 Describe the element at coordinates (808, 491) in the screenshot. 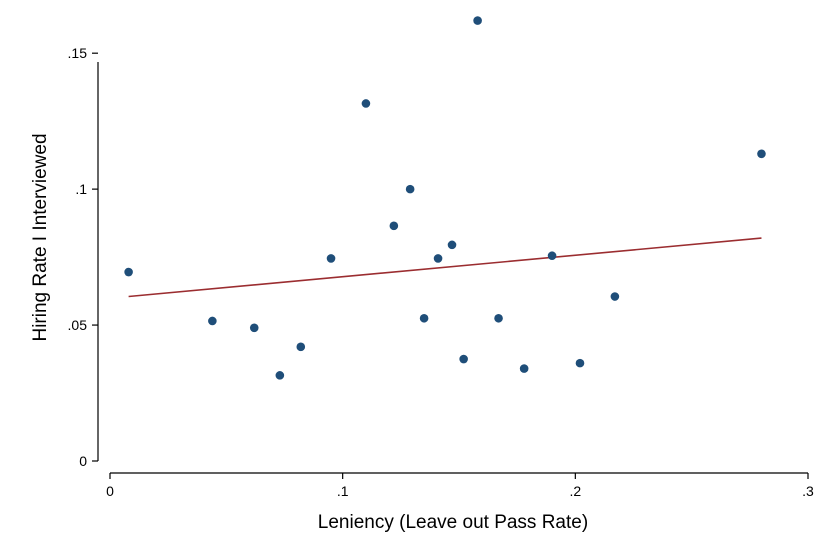

I see `x-tick-label: .3` at that location.